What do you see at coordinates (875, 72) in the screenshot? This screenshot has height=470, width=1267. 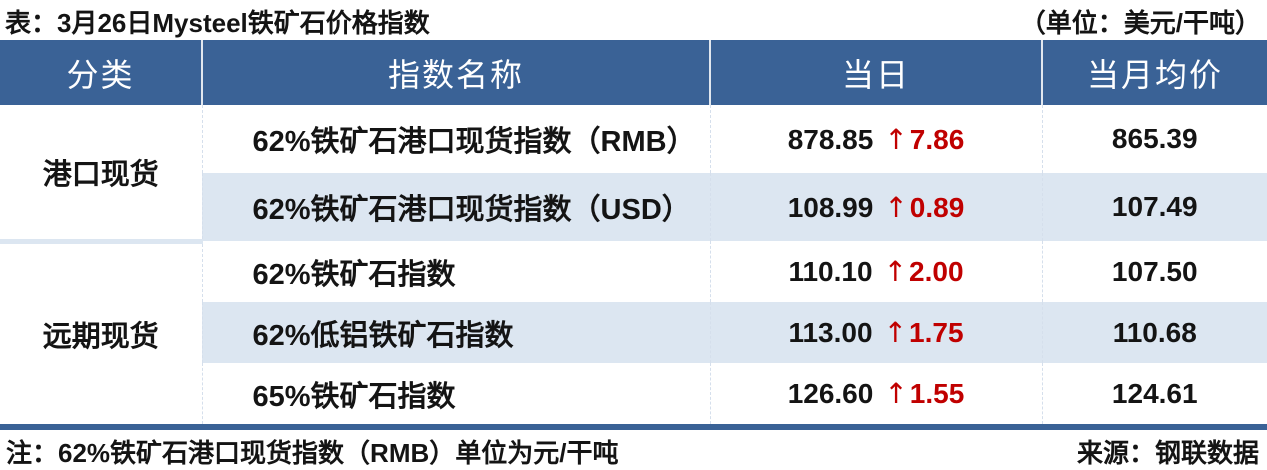 I see `header-cell-daily: 当日` at bounding box center [875, 72].